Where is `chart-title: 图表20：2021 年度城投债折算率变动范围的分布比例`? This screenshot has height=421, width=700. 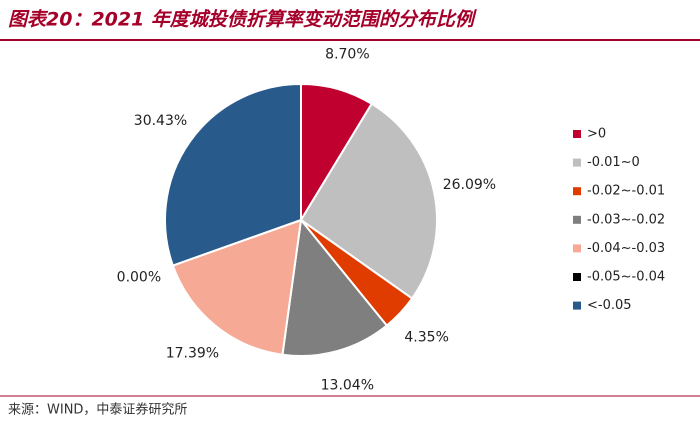
chart-title: 图表20：2021 年度城投债折算率变动范围的分布比例 is located at coordinates (242, 20).